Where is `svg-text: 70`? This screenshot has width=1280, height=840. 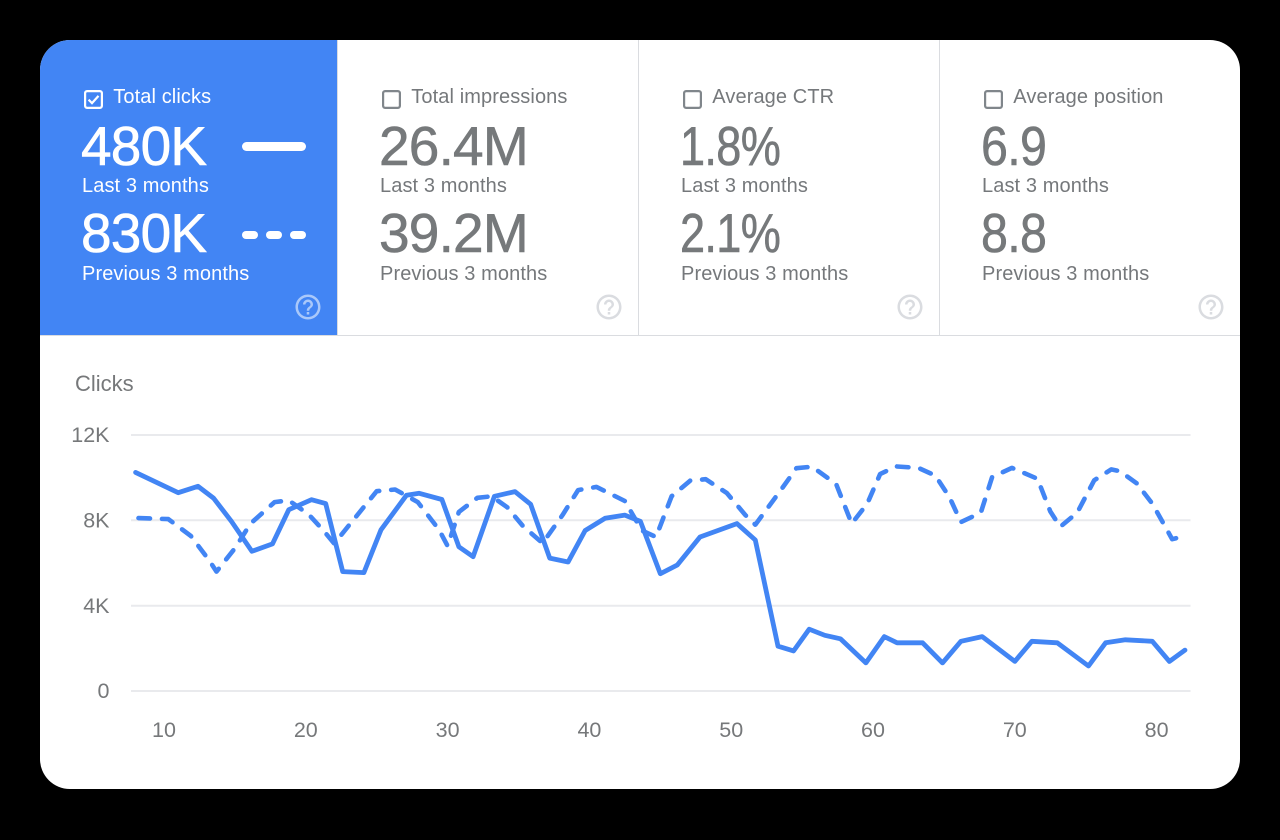
svg-text: 70 is located at coordinates (1015, 730).